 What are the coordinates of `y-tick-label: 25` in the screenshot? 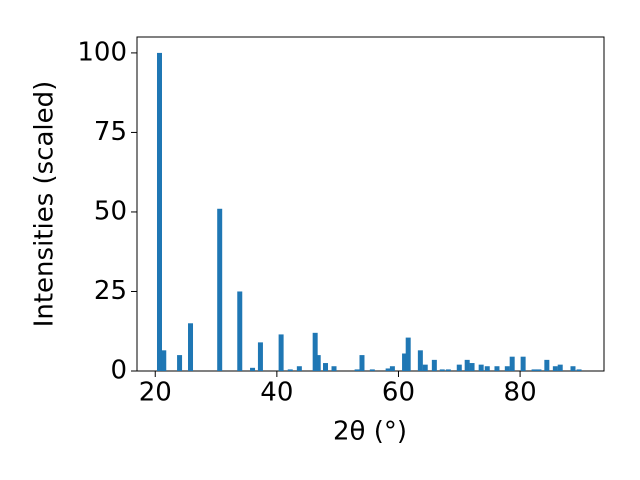 It's located at (110, 291).